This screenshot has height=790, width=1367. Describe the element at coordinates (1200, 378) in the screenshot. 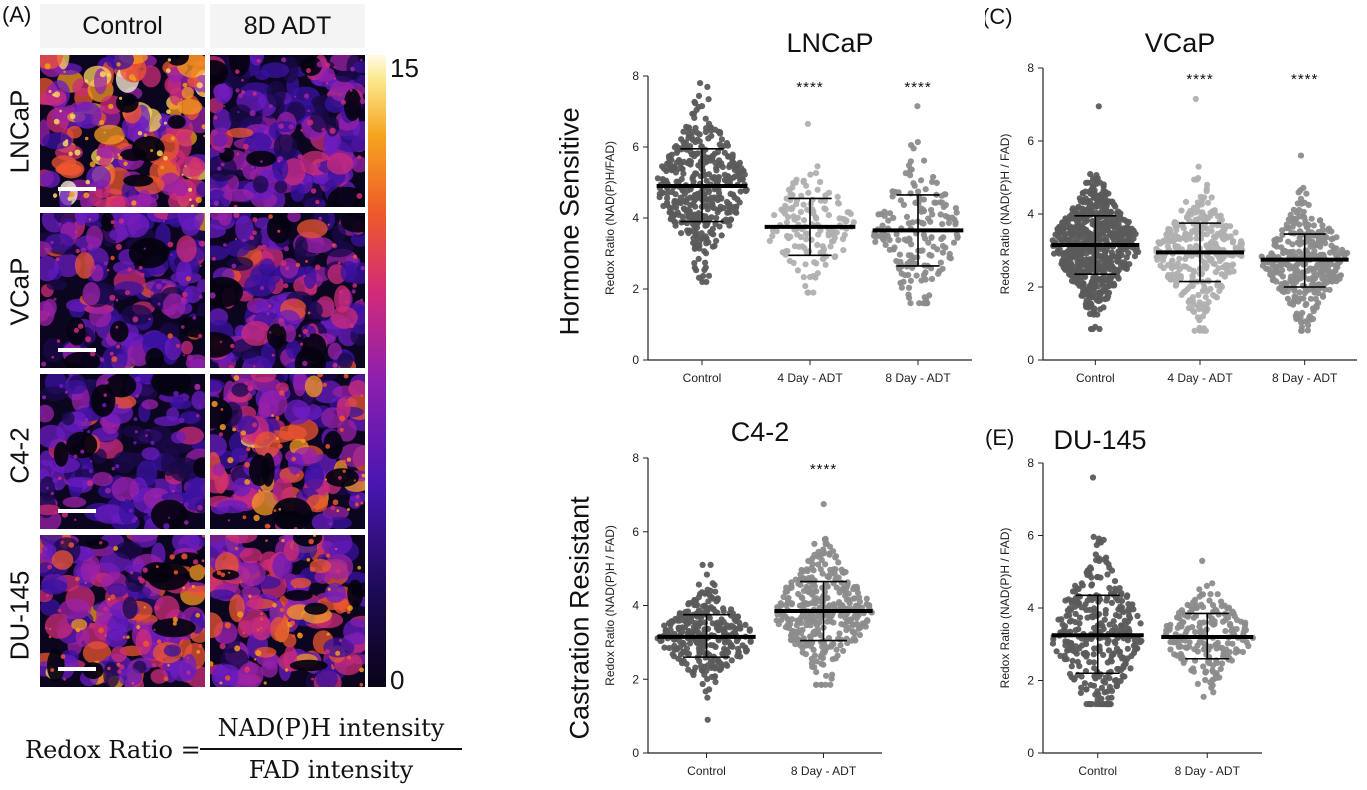

I see `x-tick-label: 4 Day - ADT` at that location.